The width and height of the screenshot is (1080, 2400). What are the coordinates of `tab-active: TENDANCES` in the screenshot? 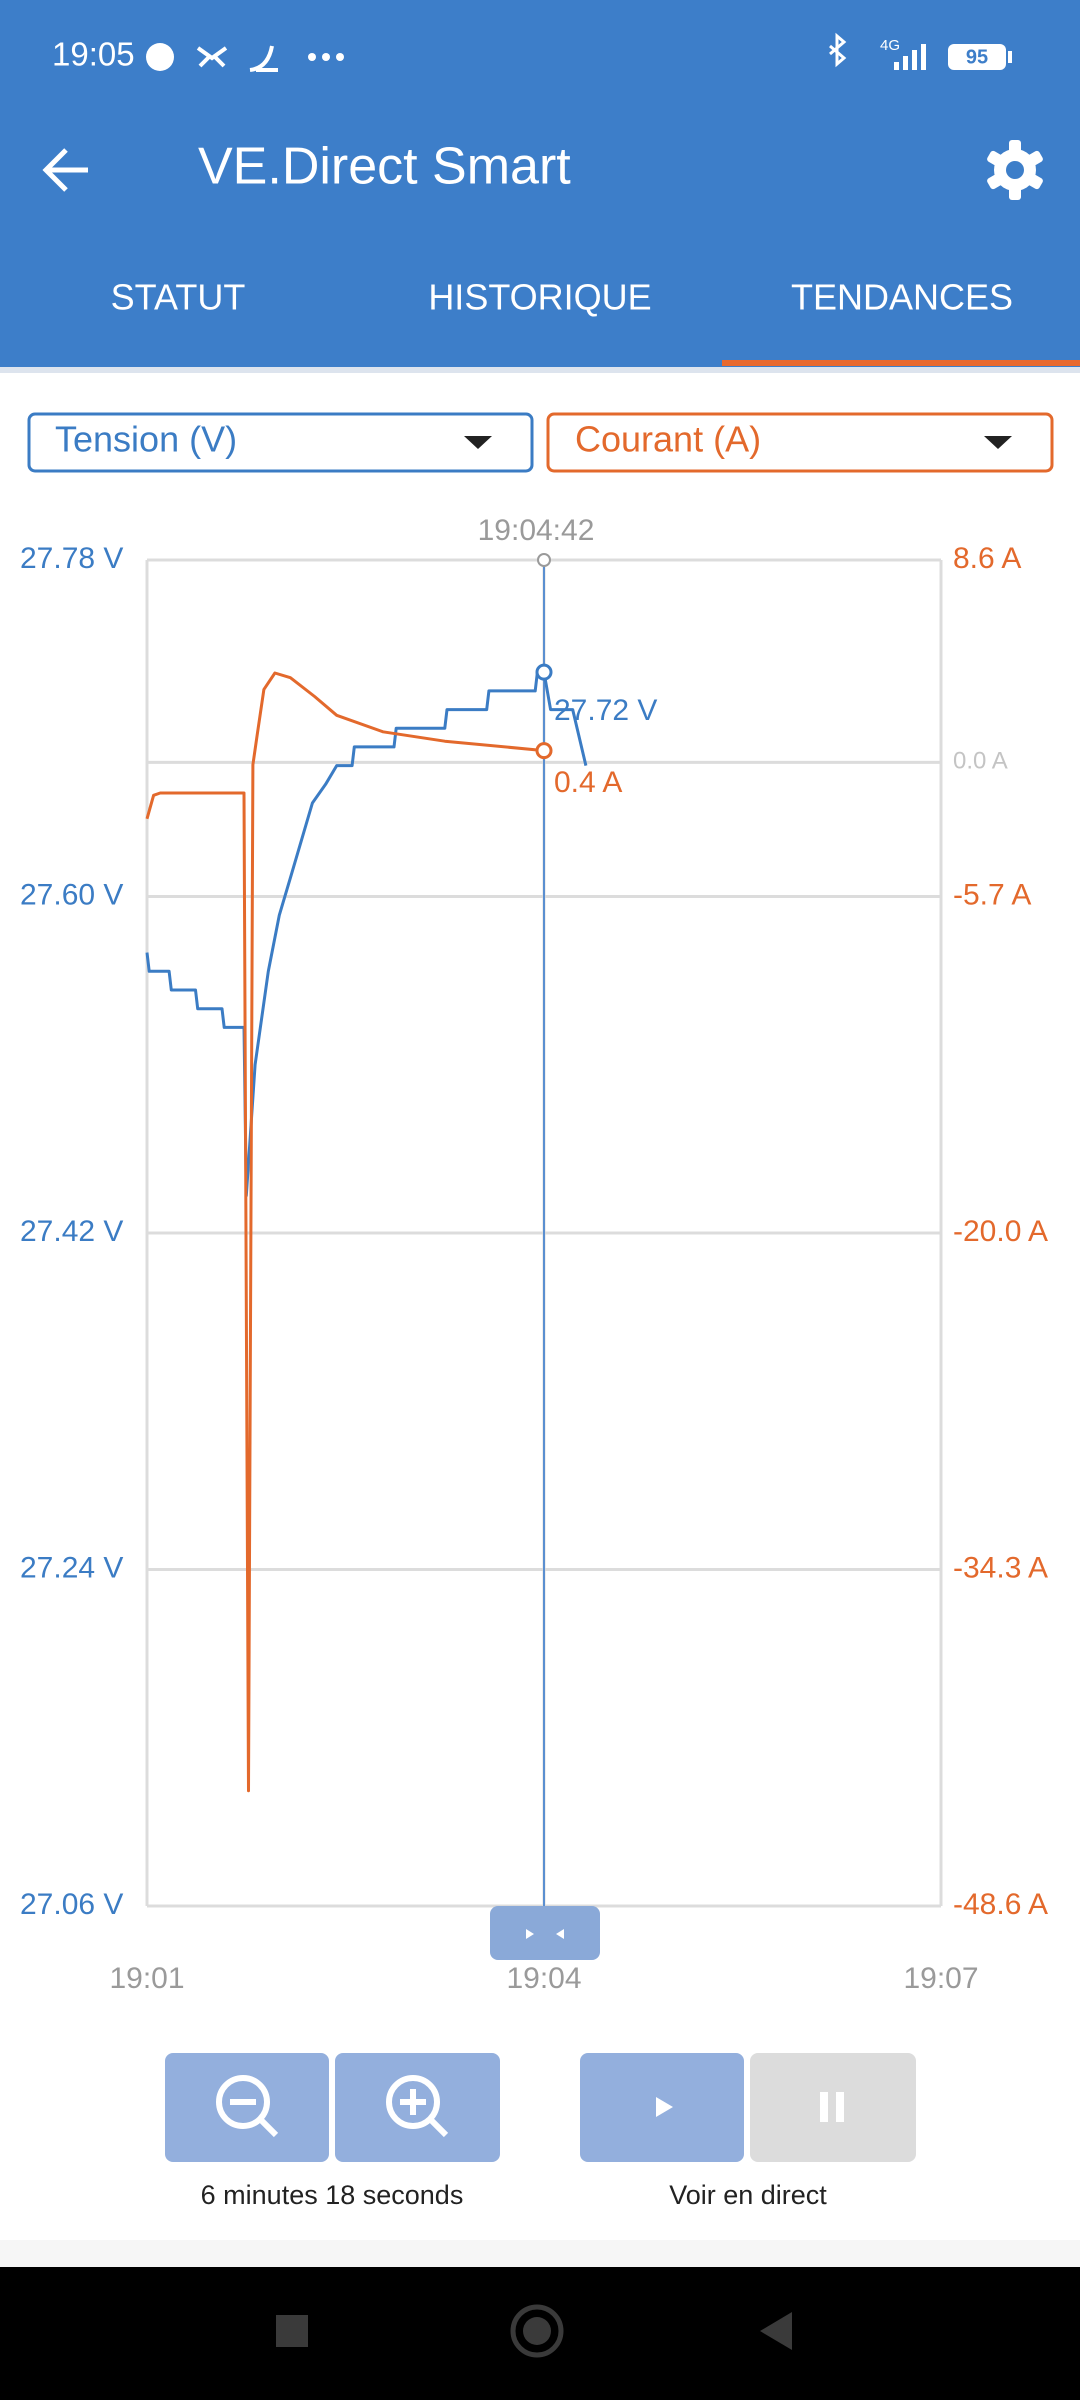 It's located at (902, 297).